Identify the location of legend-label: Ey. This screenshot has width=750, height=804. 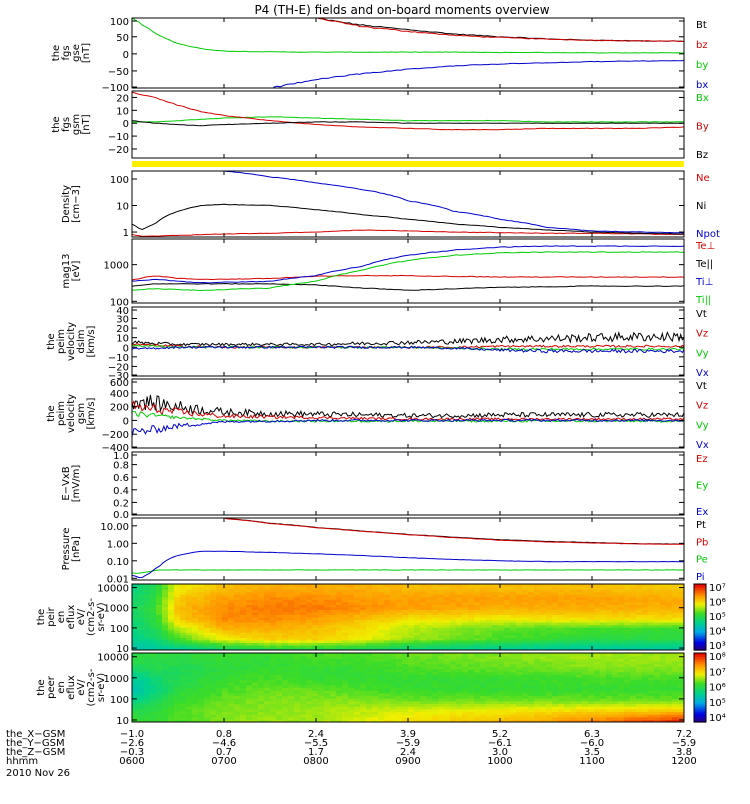
(702, 486).